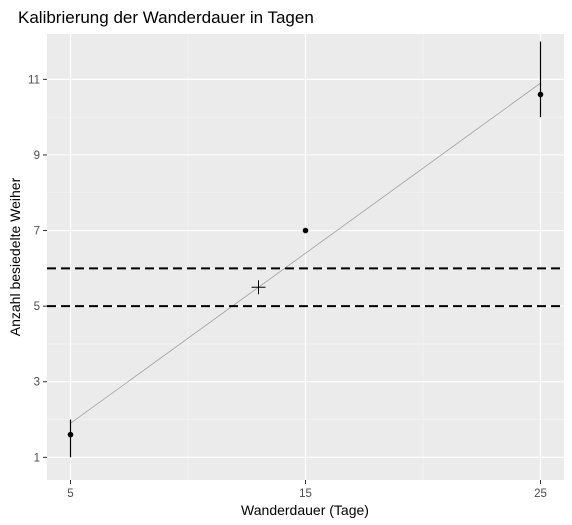 This screenshot has height=525, width=572. Describe the element at coordinates (166, 17) in the screenshot. I see `chart-title: Kalibrierung der Wanderdauer in Tagen` at that location.